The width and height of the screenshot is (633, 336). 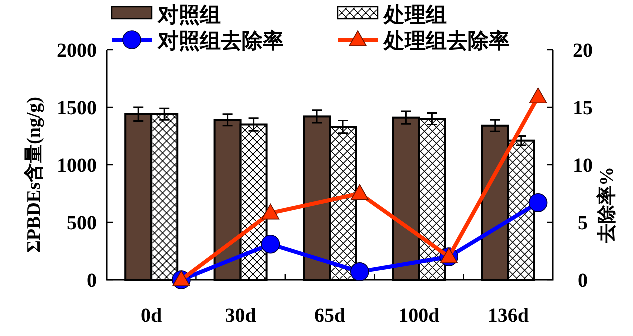 What do you see at coordinates (446, 41) in the screenshot?
I see `legend-label: 处理组去除率` at bounding box center [446, 41].